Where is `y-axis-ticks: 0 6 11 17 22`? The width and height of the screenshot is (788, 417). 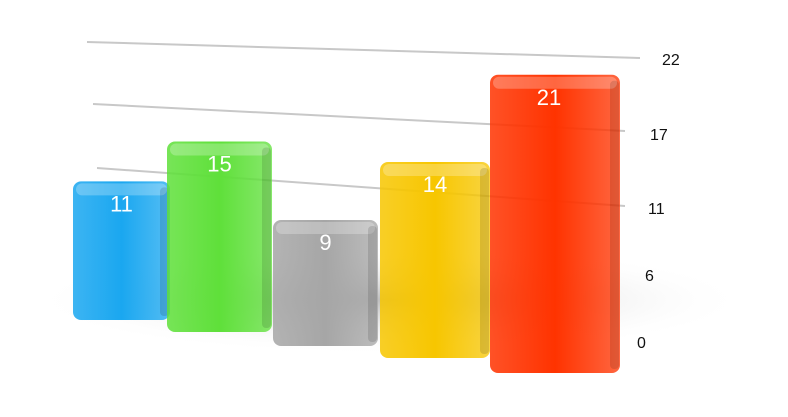 y-axis-ticks: 0 6 11 17 22 is located at coordinates (658, 202).